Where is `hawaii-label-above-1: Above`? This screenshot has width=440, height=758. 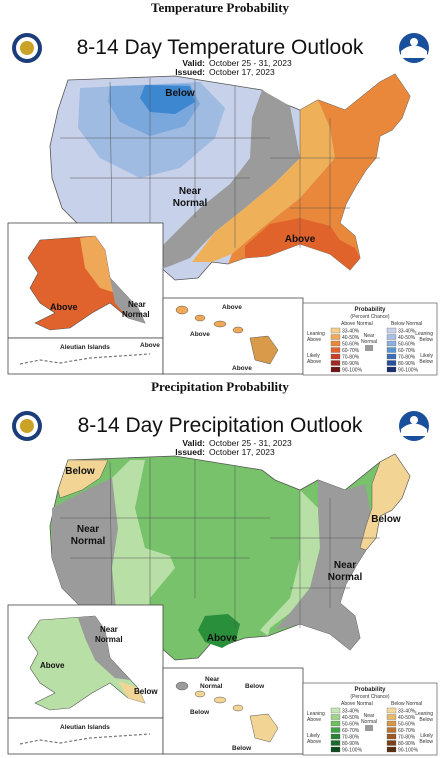 hawaii-label-above-1: Above is located at coordinates (232, 307).